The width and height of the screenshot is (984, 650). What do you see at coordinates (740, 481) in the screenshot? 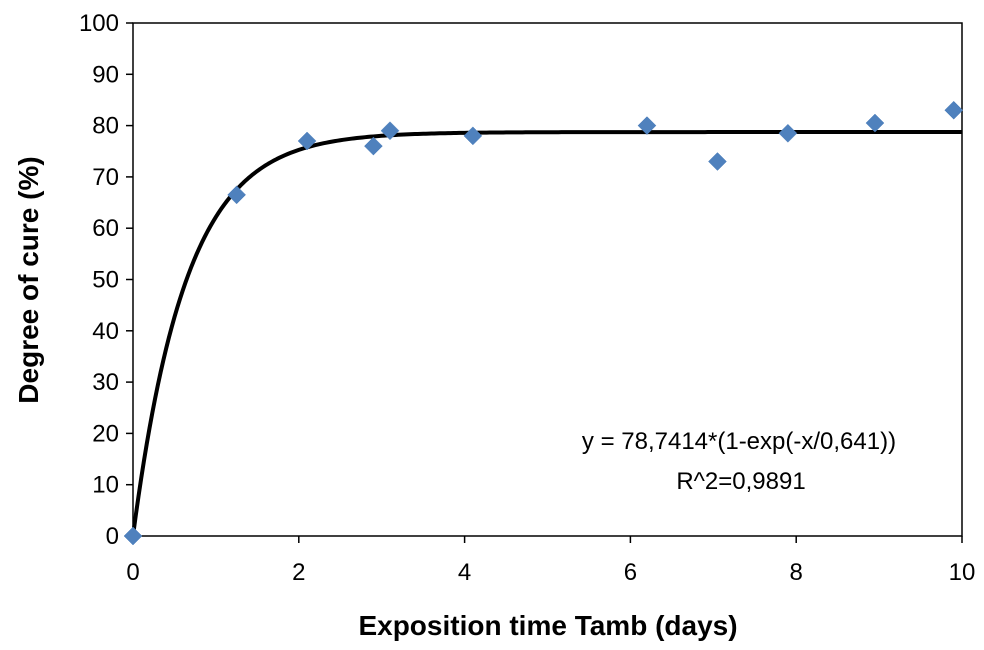
I see `fit-r-squared: R^2=0,9891` at bounding box center [740, 481].